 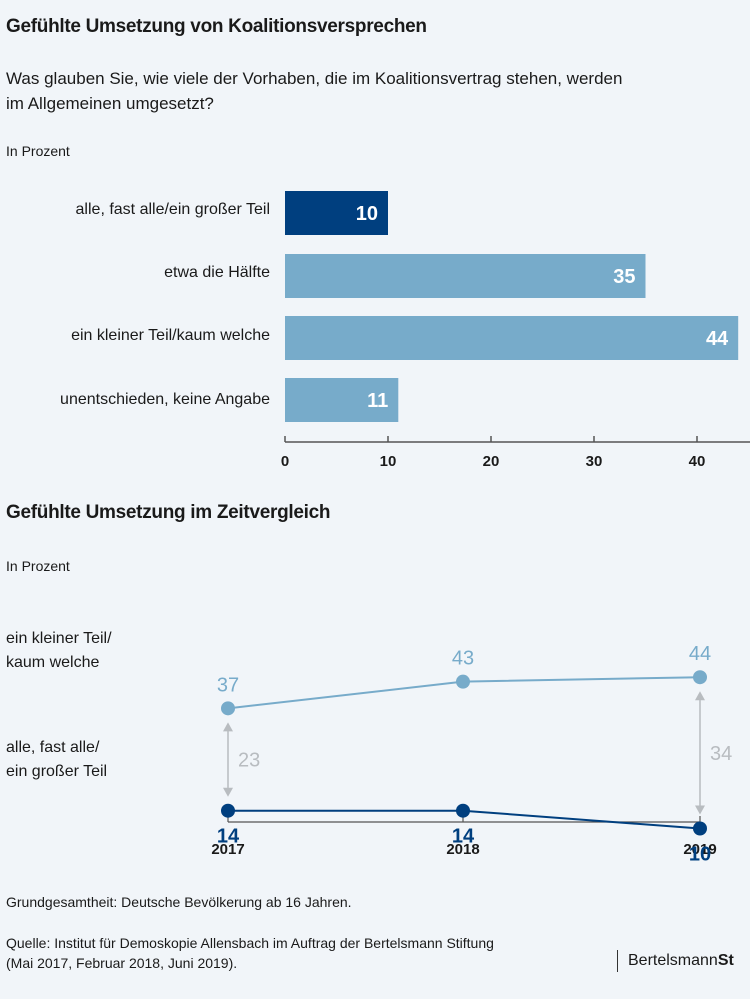 I want to click on line-unit-label: In Prozent, so click(x=38, y=566).